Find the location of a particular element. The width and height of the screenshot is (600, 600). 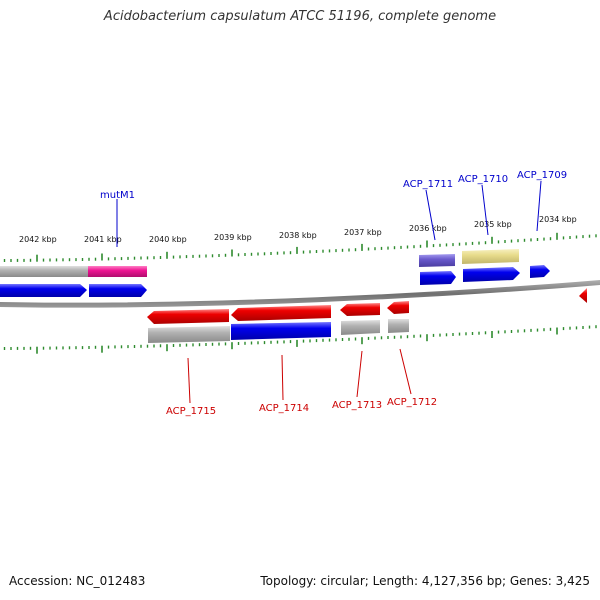

genome-backbone is located at coordinates (300, 294).